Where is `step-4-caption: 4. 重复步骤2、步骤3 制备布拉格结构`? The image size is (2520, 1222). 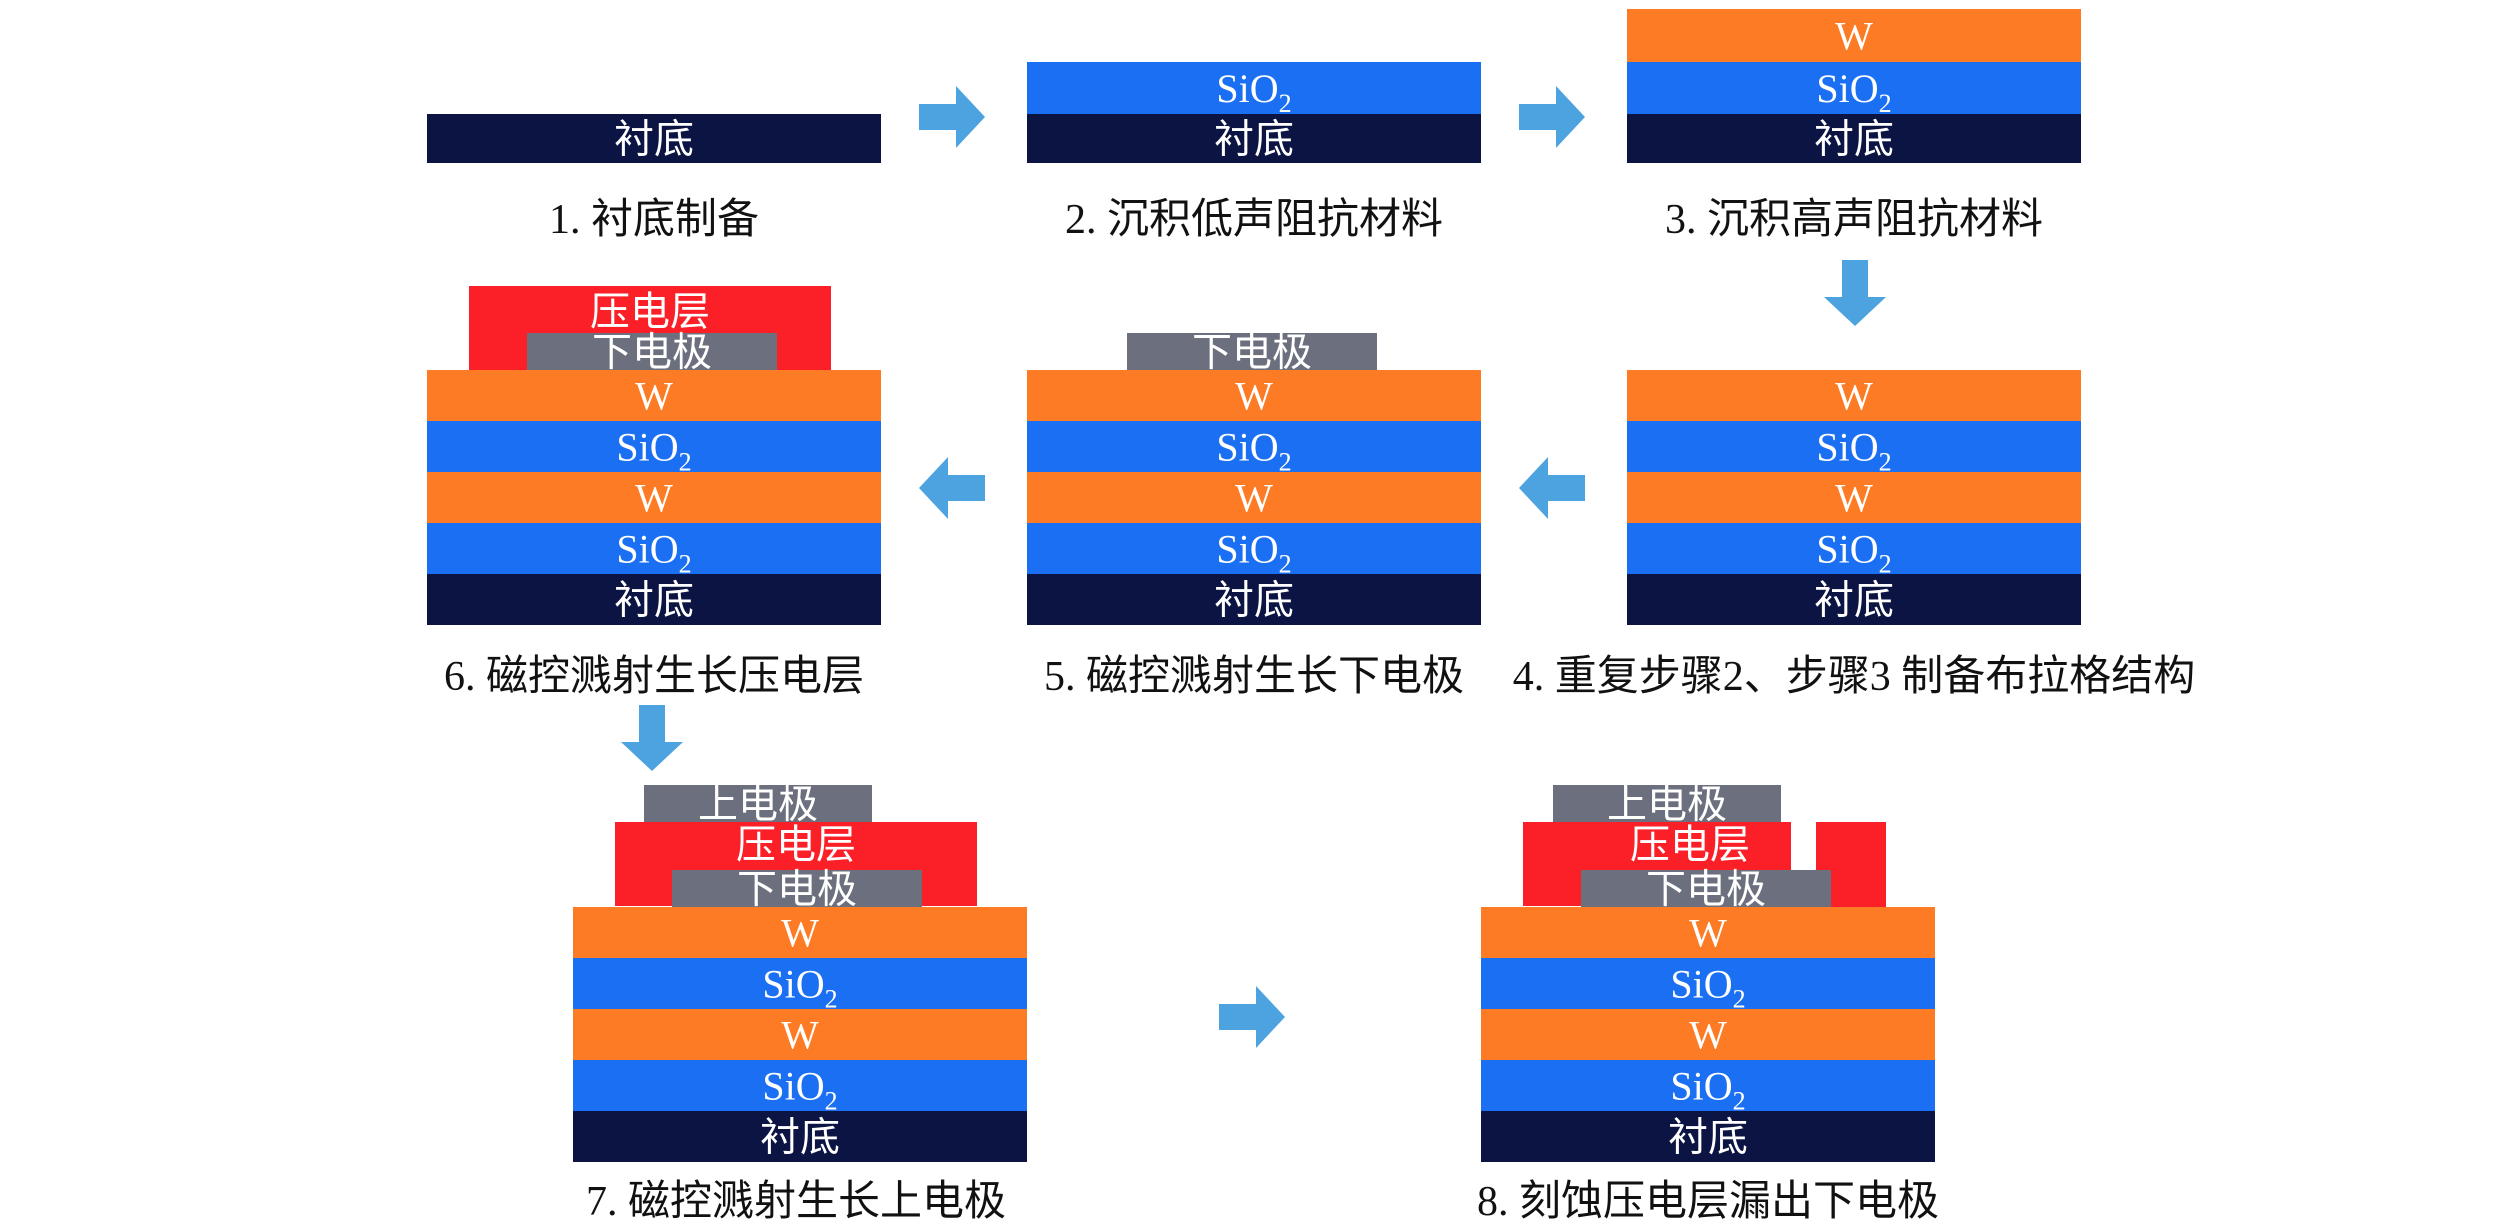 step-4-caption: 4. 重复步骤2、步骤3 制备布拉格结构 is located at coordinates (1854, 676).